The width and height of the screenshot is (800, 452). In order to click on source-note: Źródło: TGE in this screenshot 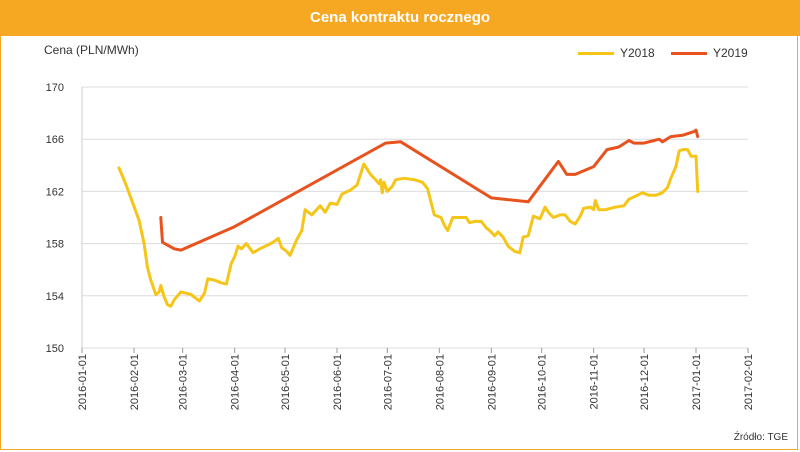, I will do `click(760, 437)`.